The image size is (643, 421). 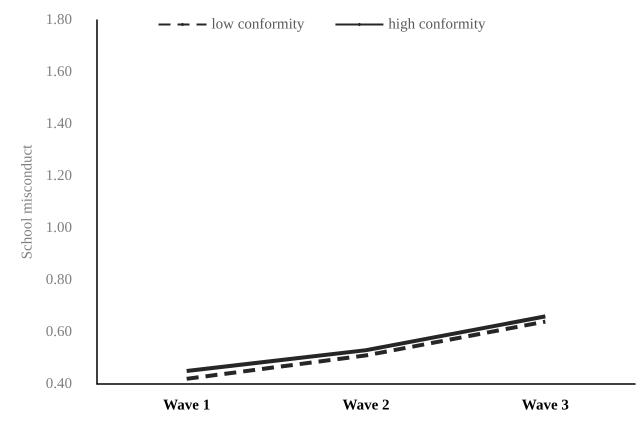 What do you see at coordinates (545, 406) in the screenshot?
I see `x-tick-label: Wave 3` at bounding box center [545, 406].